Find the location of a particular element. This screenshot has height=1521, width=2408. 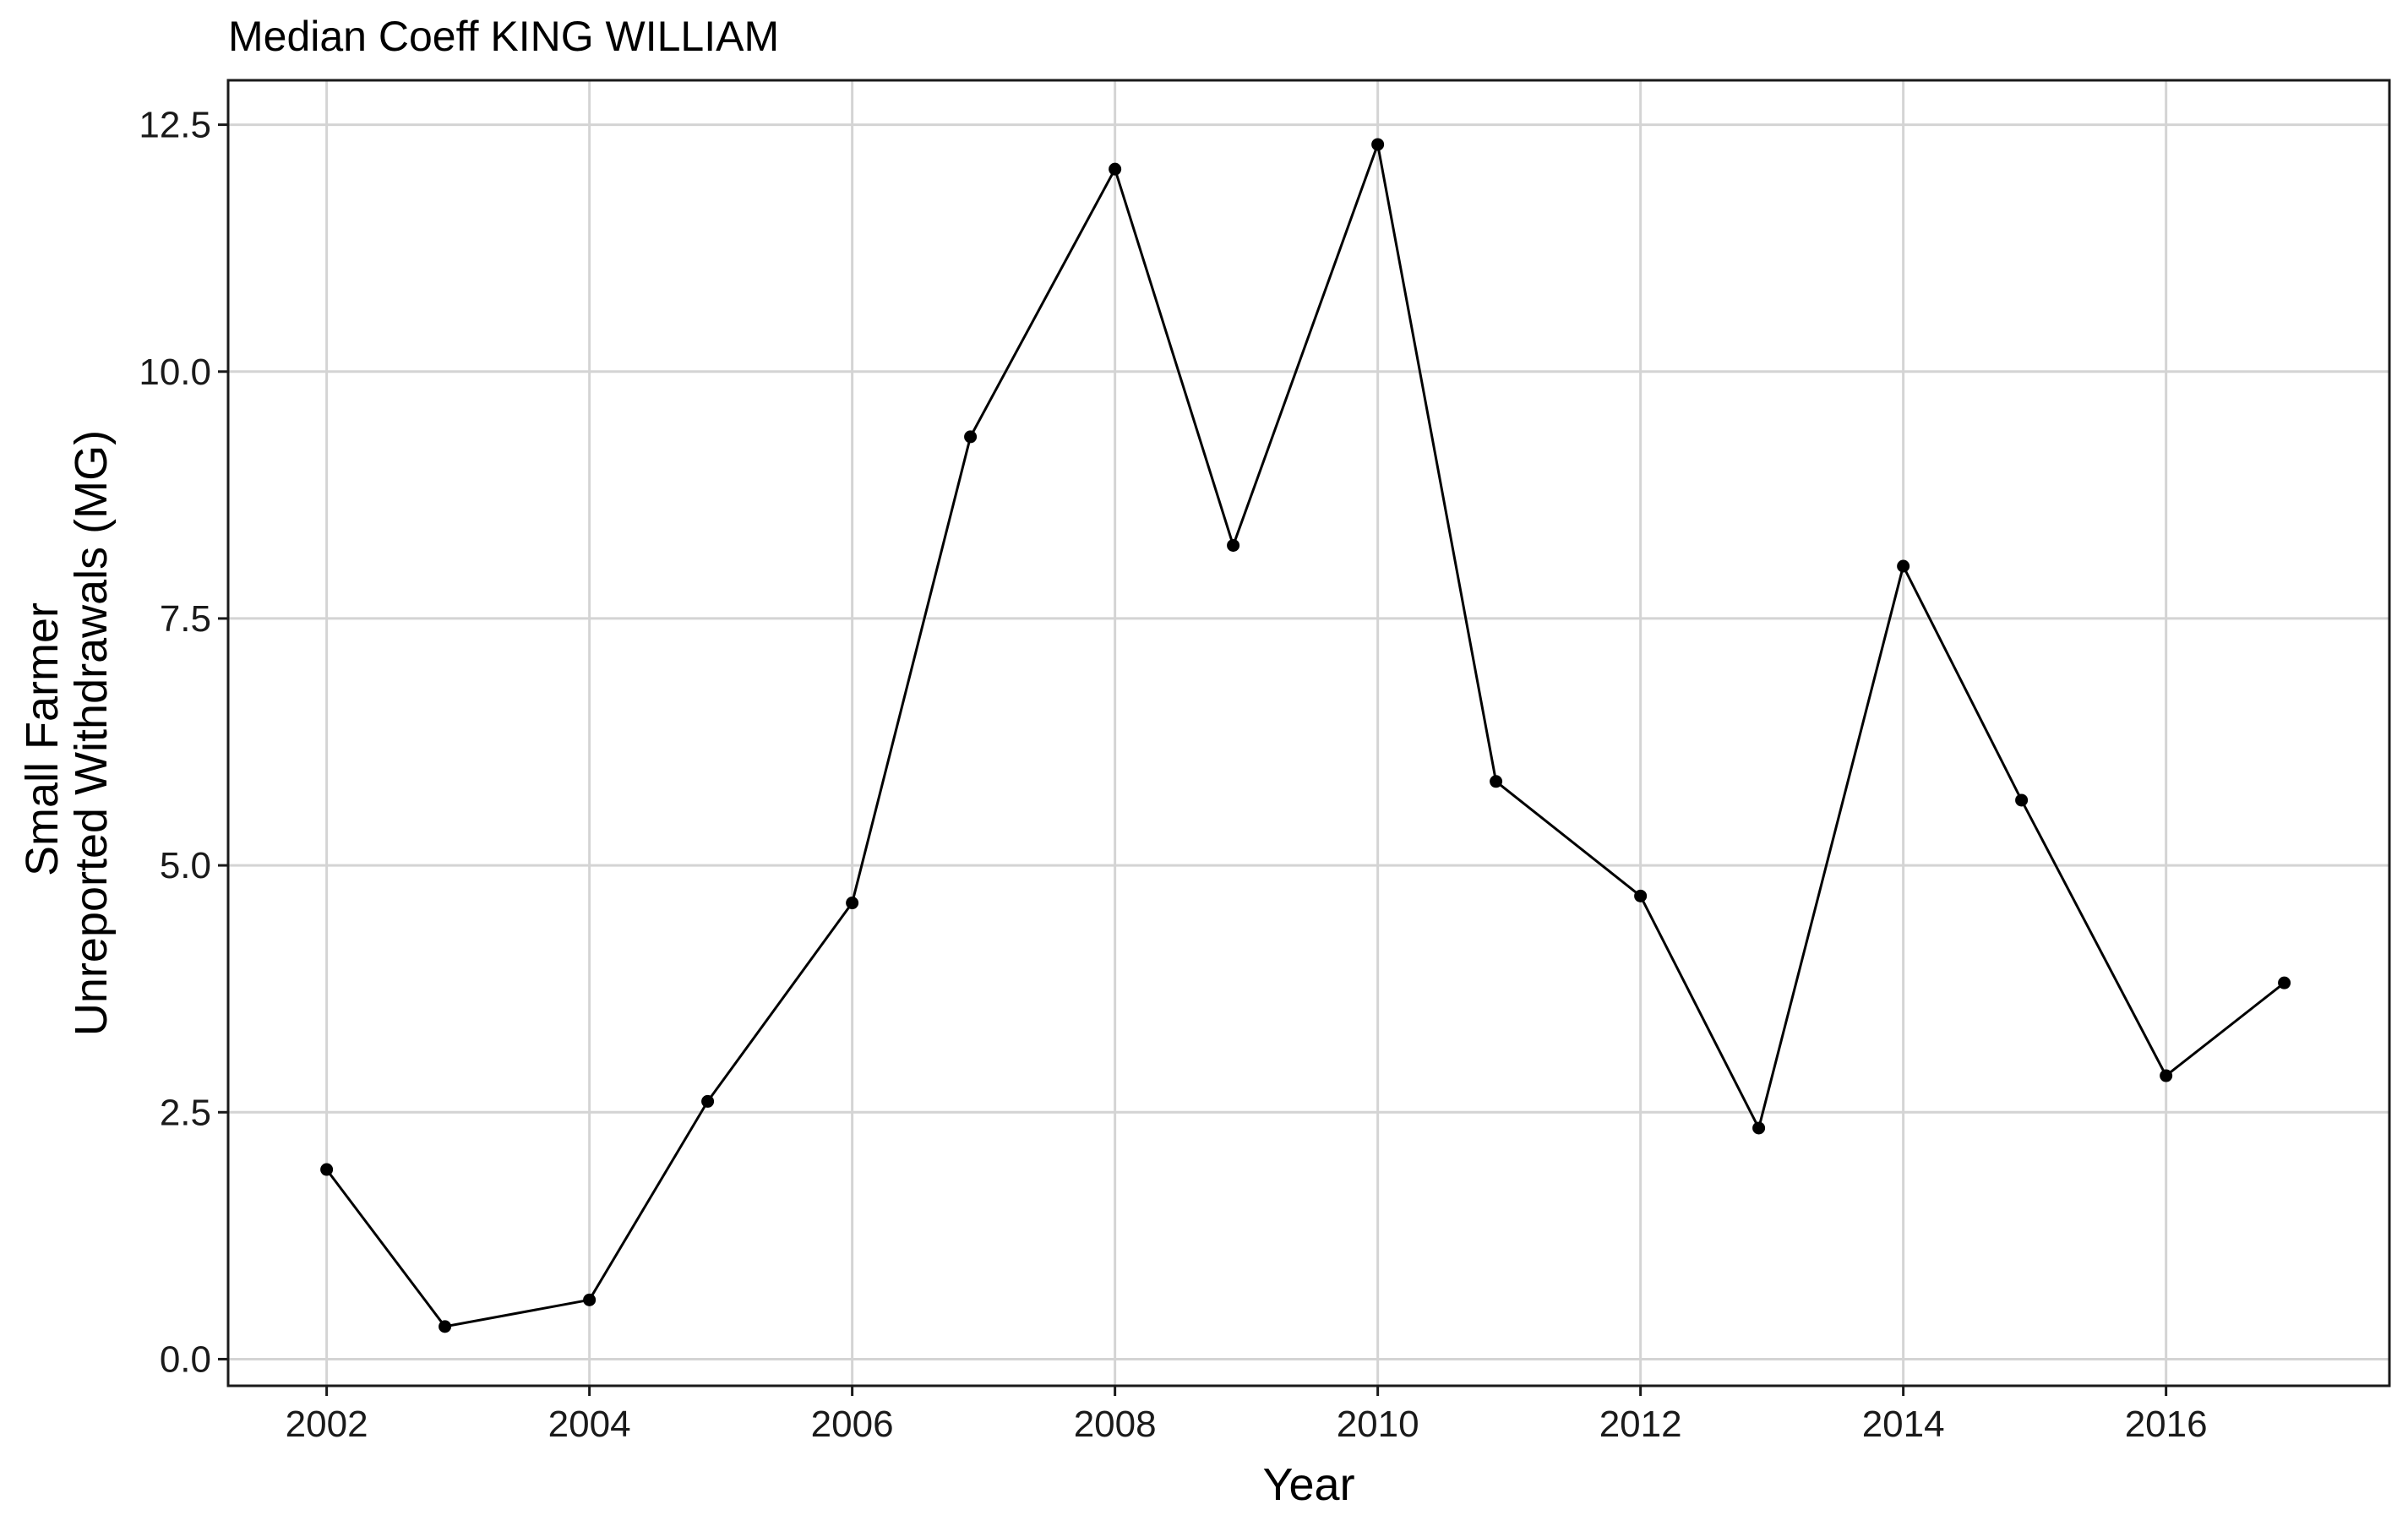

chart-title: Median Coeff KING WILLIAM is located at coordinates (503, 36).